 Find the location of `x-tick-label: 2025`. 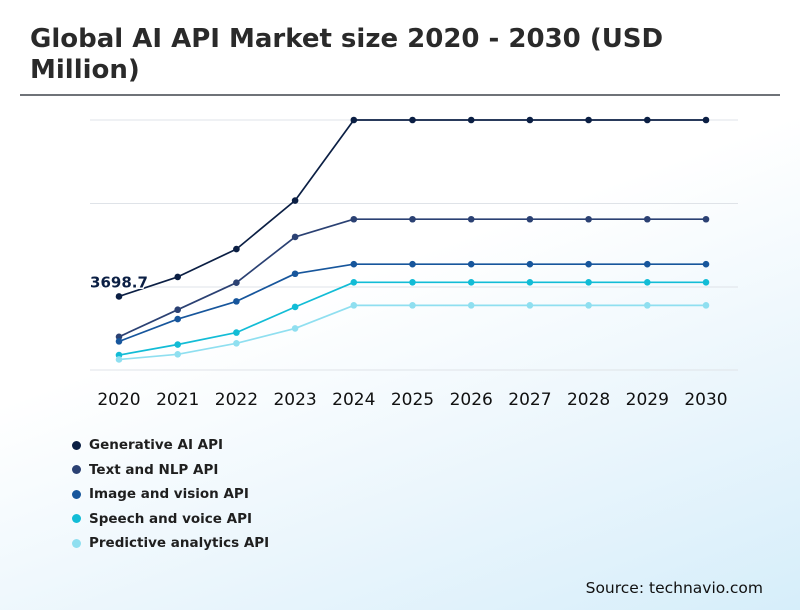

x-tick-label: 2025 is located at coordinates (412, 400).